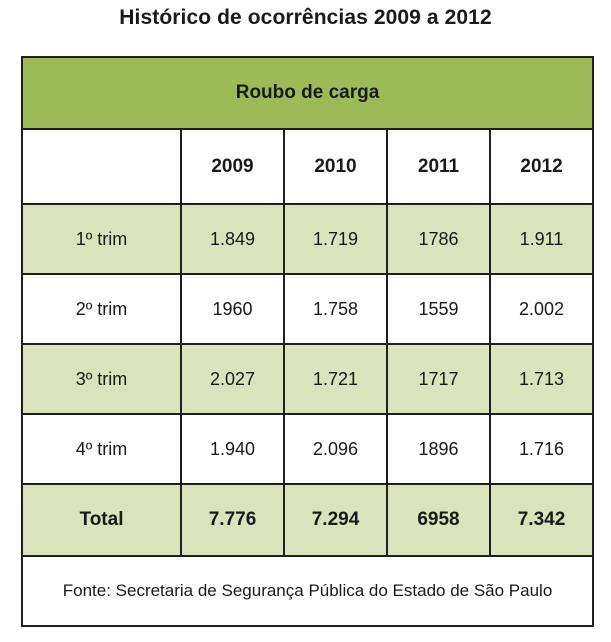 The width and height of the screenshot is (611, 642). Describe the element at coordinates (305, 17) in the screenshot. I see `page-title: Histórico de ocorrências 2009 a 2012` at that location.